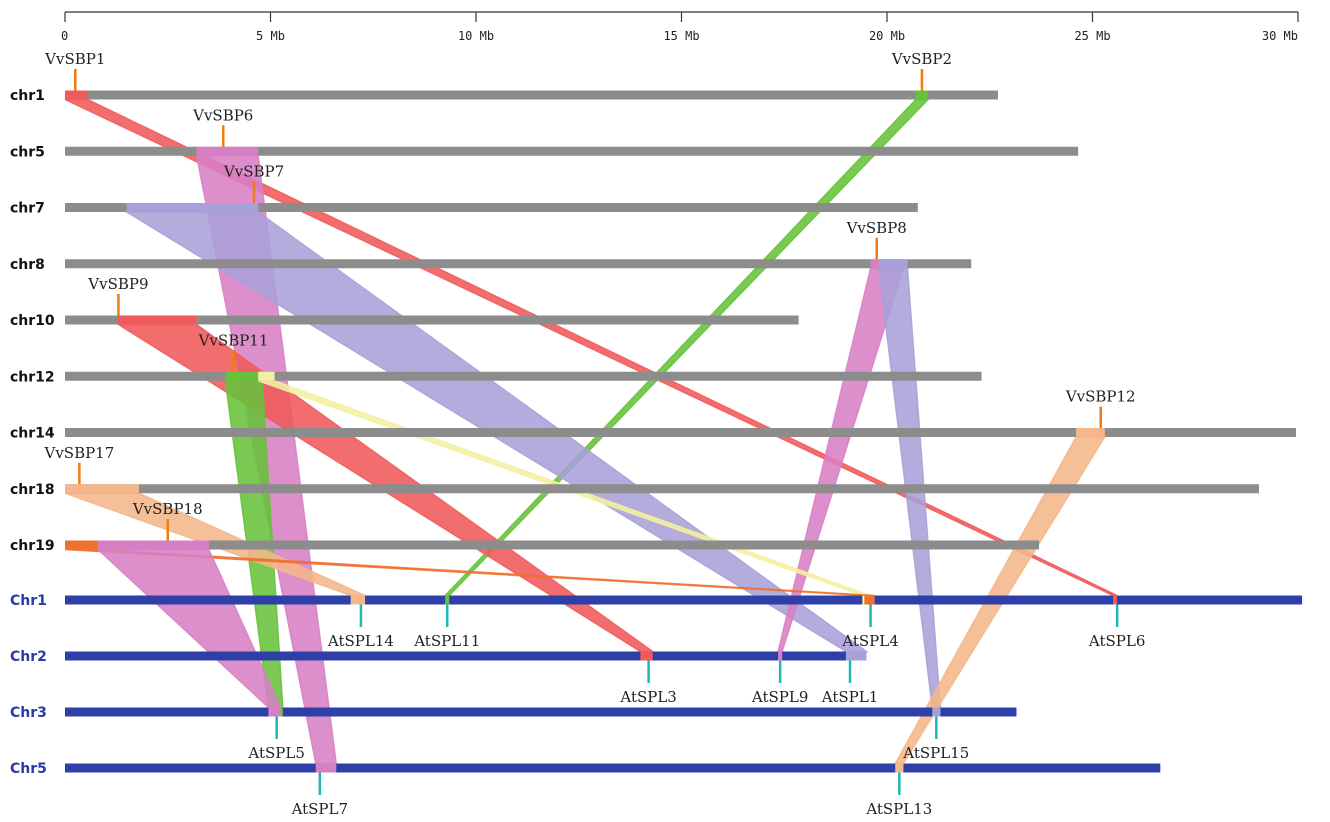 This screenshot has height=822, width=1330. I want to click on grape-chromosome-label: chr18, so click(32, 490).